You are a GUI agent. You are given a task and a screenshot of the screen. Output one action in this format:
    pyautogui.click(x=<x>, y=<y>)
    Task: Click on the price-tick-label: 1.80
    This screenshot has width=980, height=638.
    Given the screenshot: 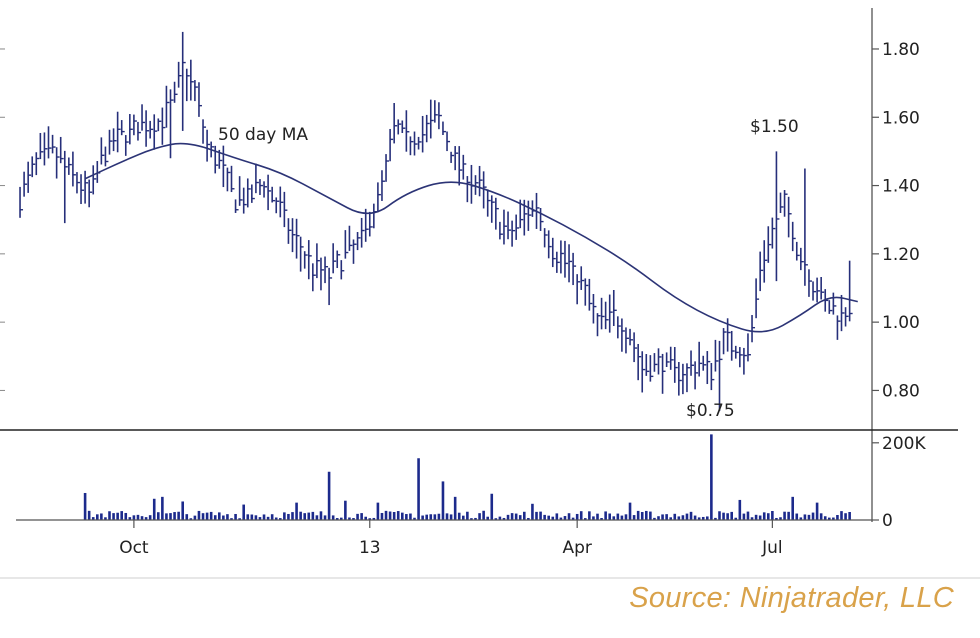 What is the action you would take?
    pyautogui.click(x=901, y=50)
    